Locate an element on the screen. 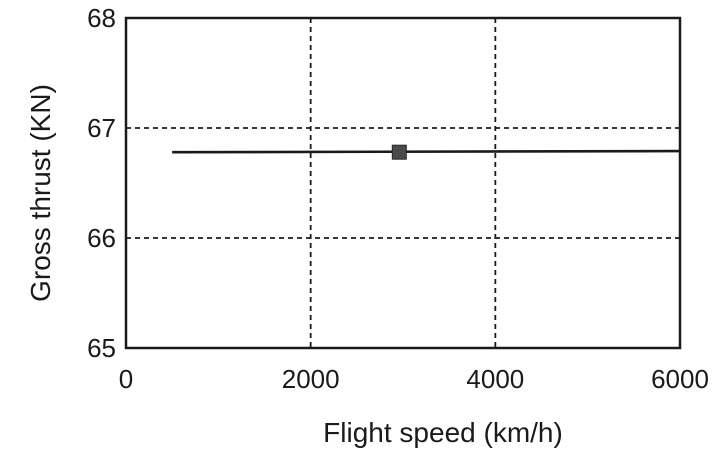  x-tick-label: 0 is located at coordinates (126, 379).